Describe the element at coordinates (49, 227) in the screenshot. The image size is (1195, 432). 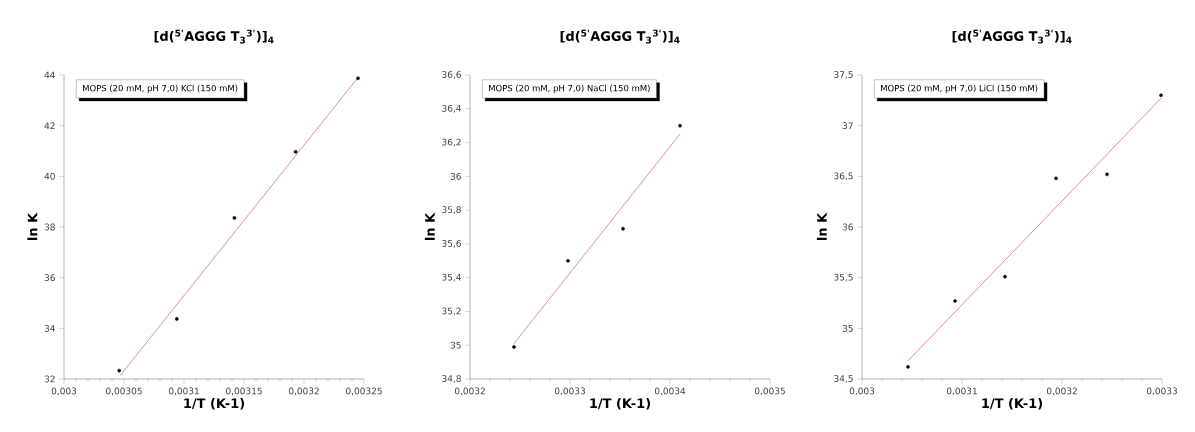
I see `y-tick-label: 38` at that location.